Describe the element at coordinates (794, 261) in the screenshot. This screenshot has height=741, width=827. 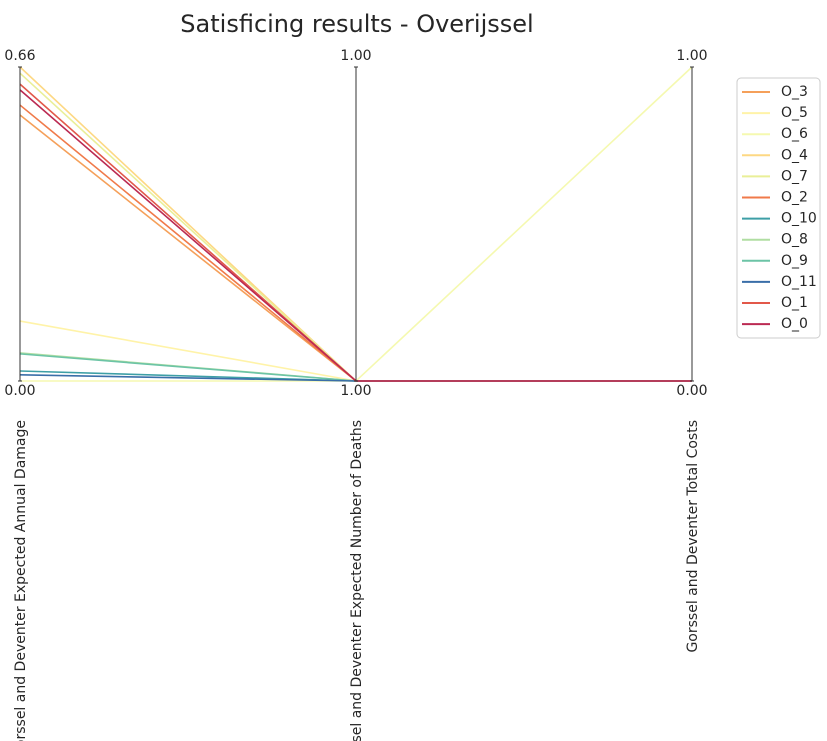
I see `legend-label: O_9` at that location.